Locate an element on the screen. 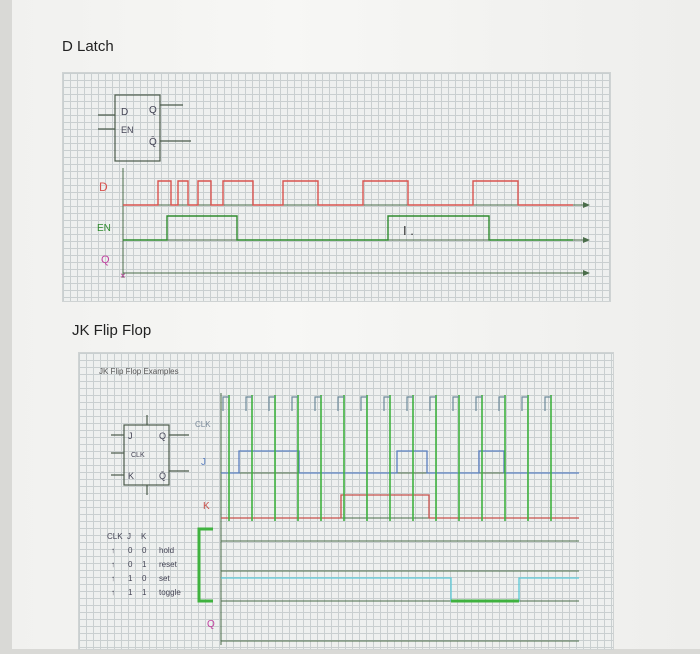  signal-label-d: D is located at coordinates (103, 187).